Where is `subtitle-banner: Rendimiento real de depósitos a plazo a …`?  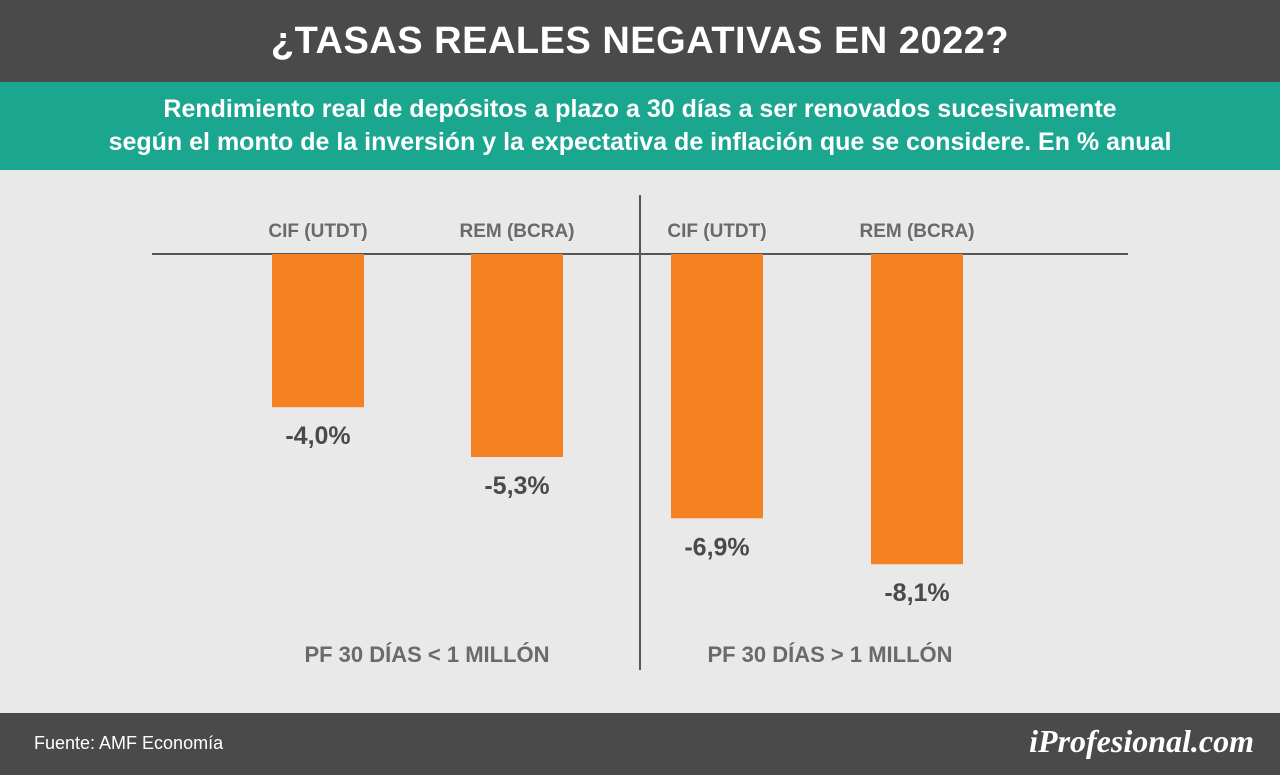
subtitle-banner: Rendimiento real de depósitos a plazo a … is located at coordinates (640, 126).